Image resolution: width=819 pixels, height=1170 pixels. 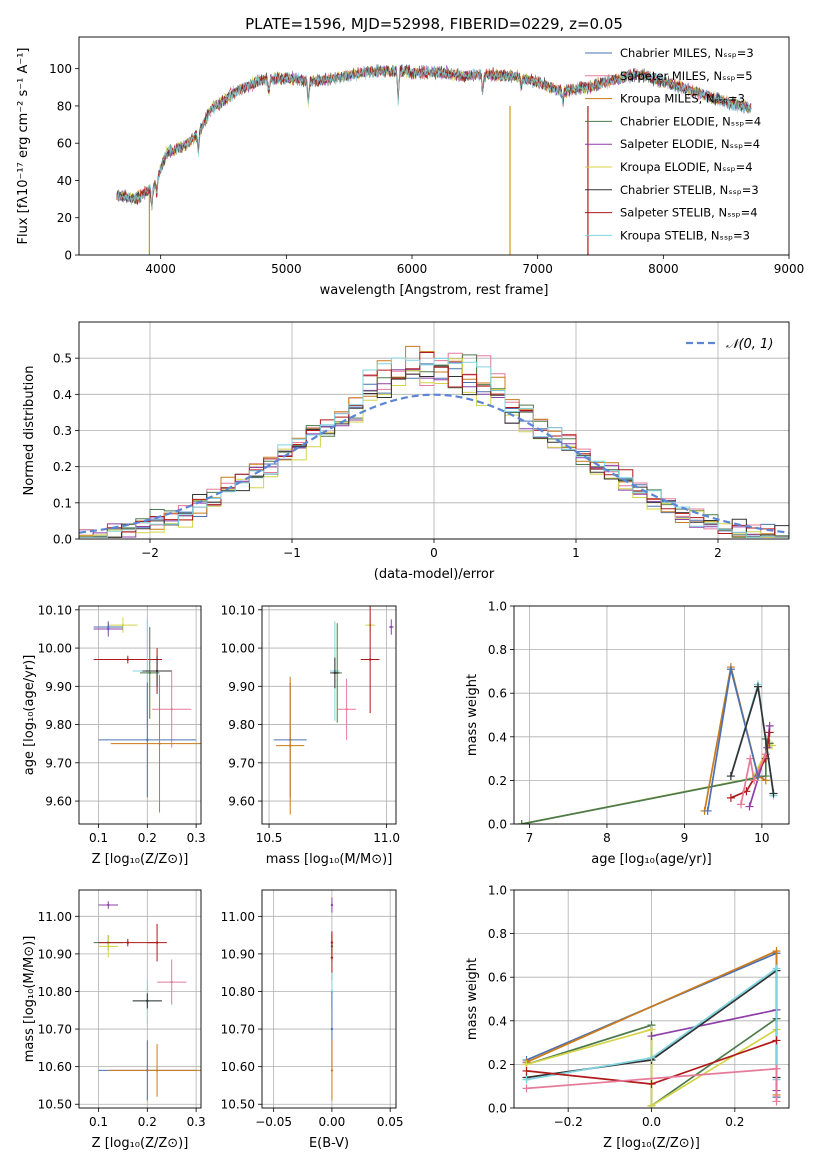 I want to click on y-tick-label: 10.60, so click(x=238, y=1067).